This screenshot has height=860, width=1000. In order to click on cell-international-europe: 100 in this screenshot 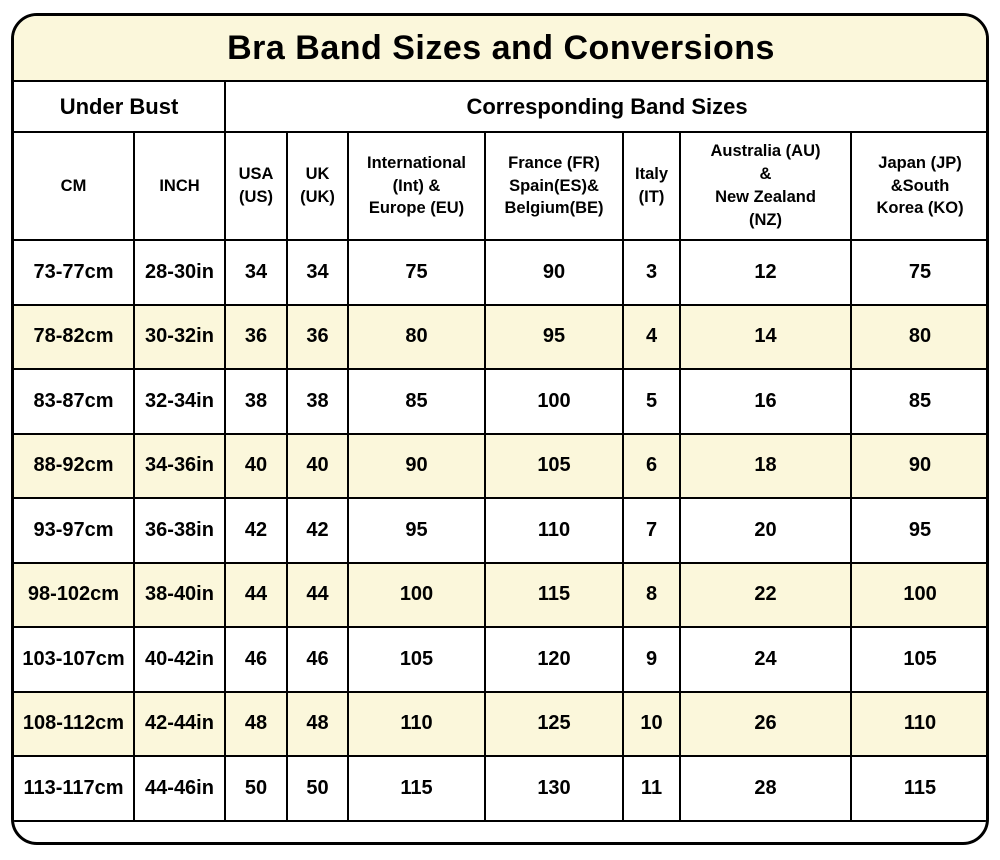, I will do `click(416, 594)`.